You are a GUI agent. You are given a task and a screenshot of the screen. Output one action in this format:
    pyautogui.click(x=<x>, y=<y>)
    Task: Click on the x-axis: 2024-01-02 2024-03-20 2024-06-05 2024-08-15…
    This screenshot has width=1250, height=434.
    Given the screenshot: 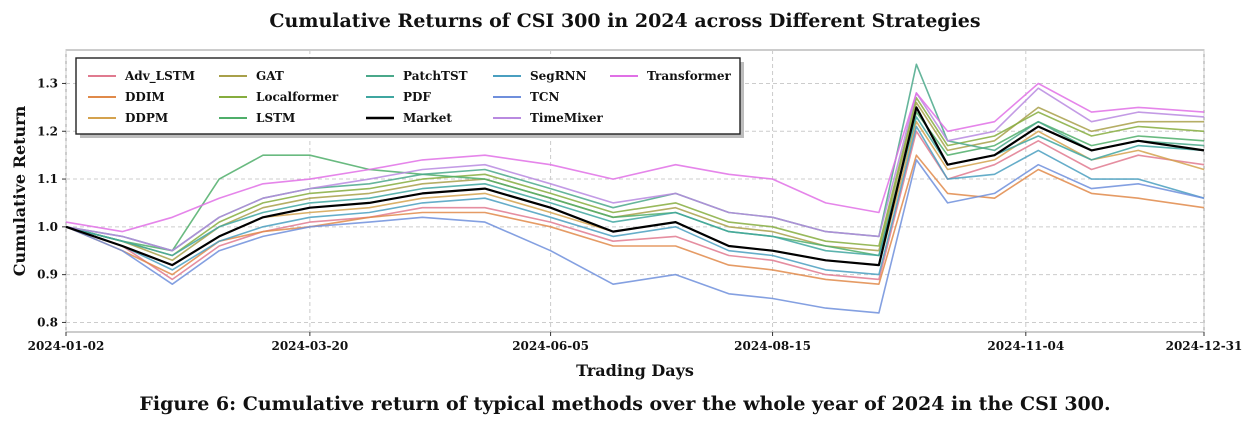 What is the action you would take?
    pyautogui.click(x=635, y=342)
    